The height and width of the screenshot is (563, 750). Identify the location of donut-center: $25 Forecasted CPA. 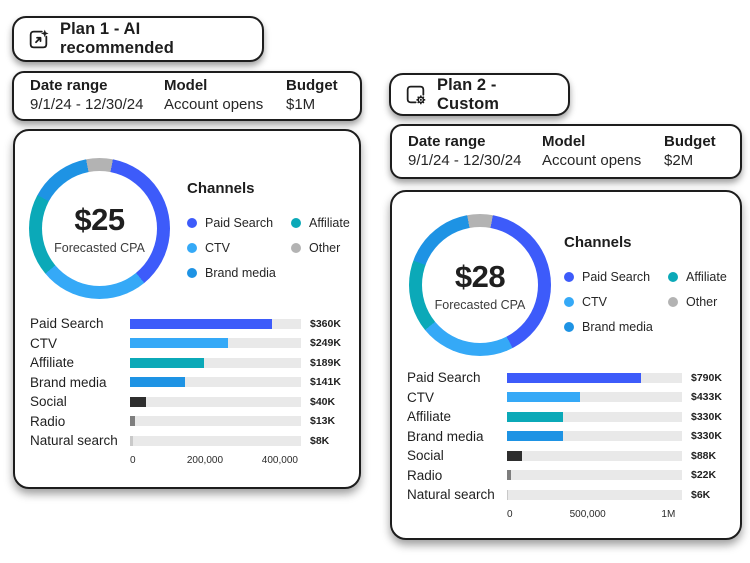
(99, 228).